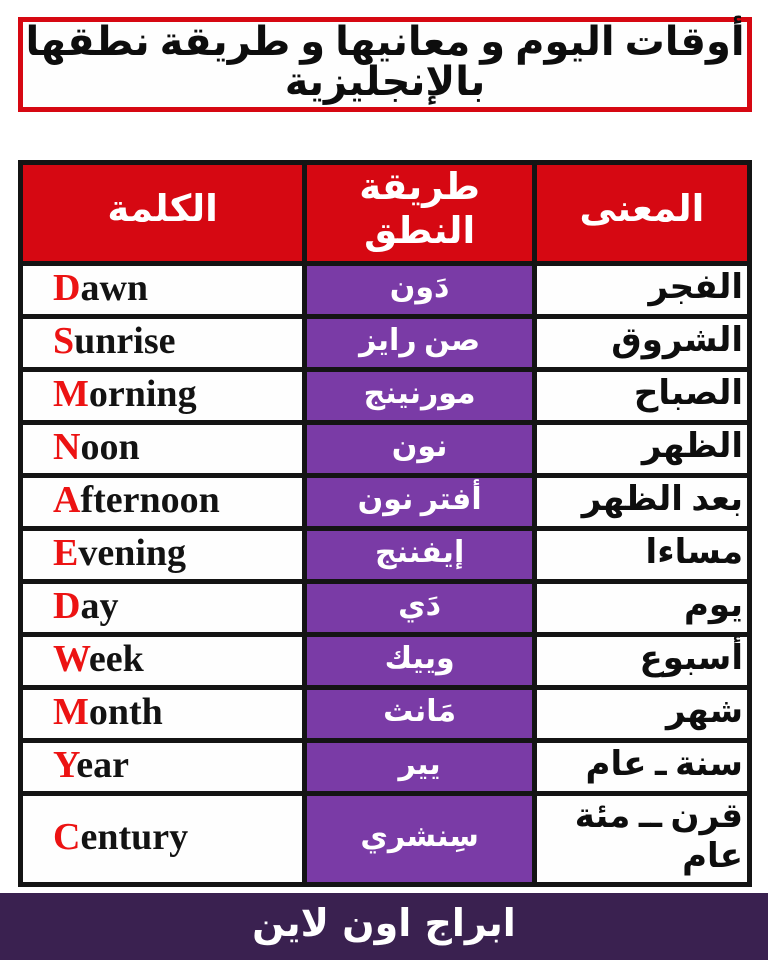  Describe the element at coordinates (419, 661) in the screenshot. I see `pronunciation: وييك` at that location.